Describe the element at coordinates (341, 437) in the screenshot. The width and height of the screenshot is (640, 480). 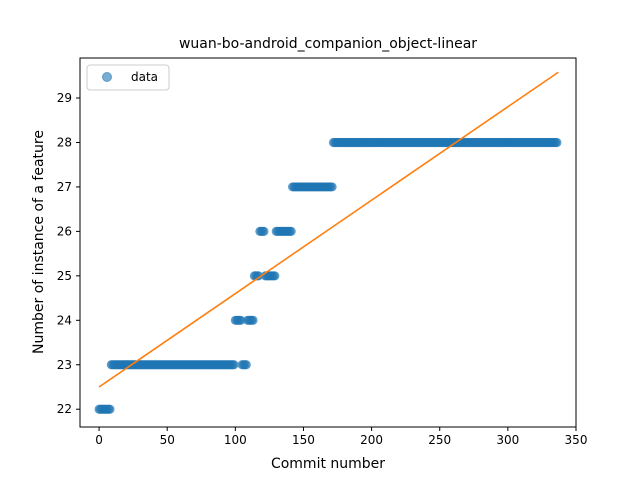
I see `x-axis: 0 50 100 150 200 250 300 350` at that location.